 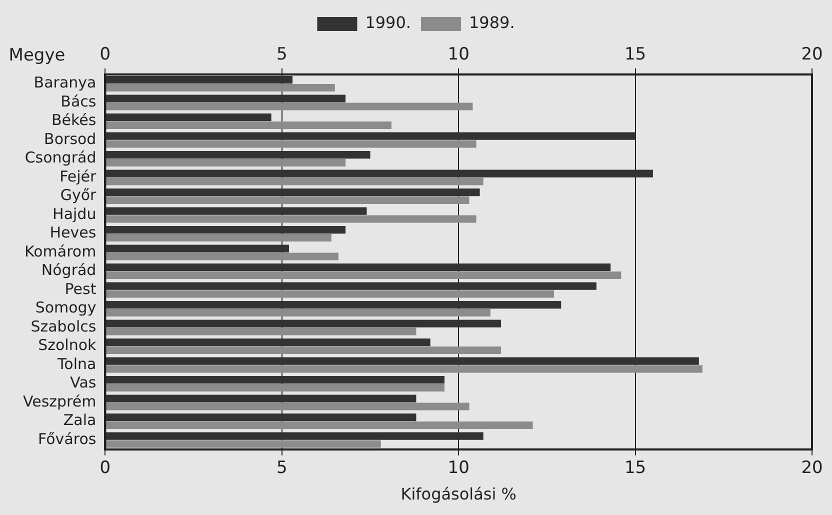 I want to click on x2-tick-label: 5, so click(x=282, y=468).